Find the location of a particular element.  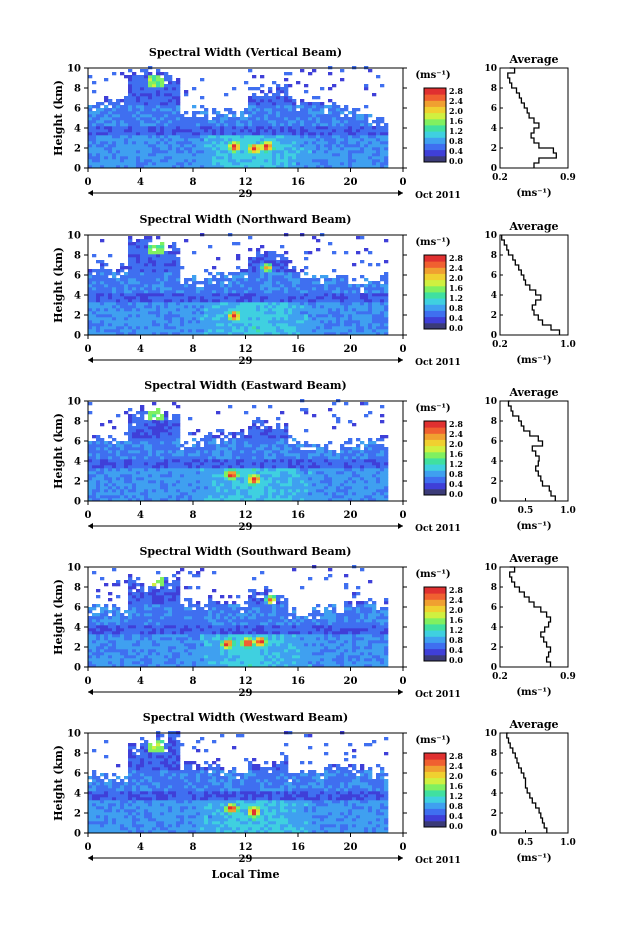

colorbar-tick-label: 1.2 is located at coordinates (456, 796).